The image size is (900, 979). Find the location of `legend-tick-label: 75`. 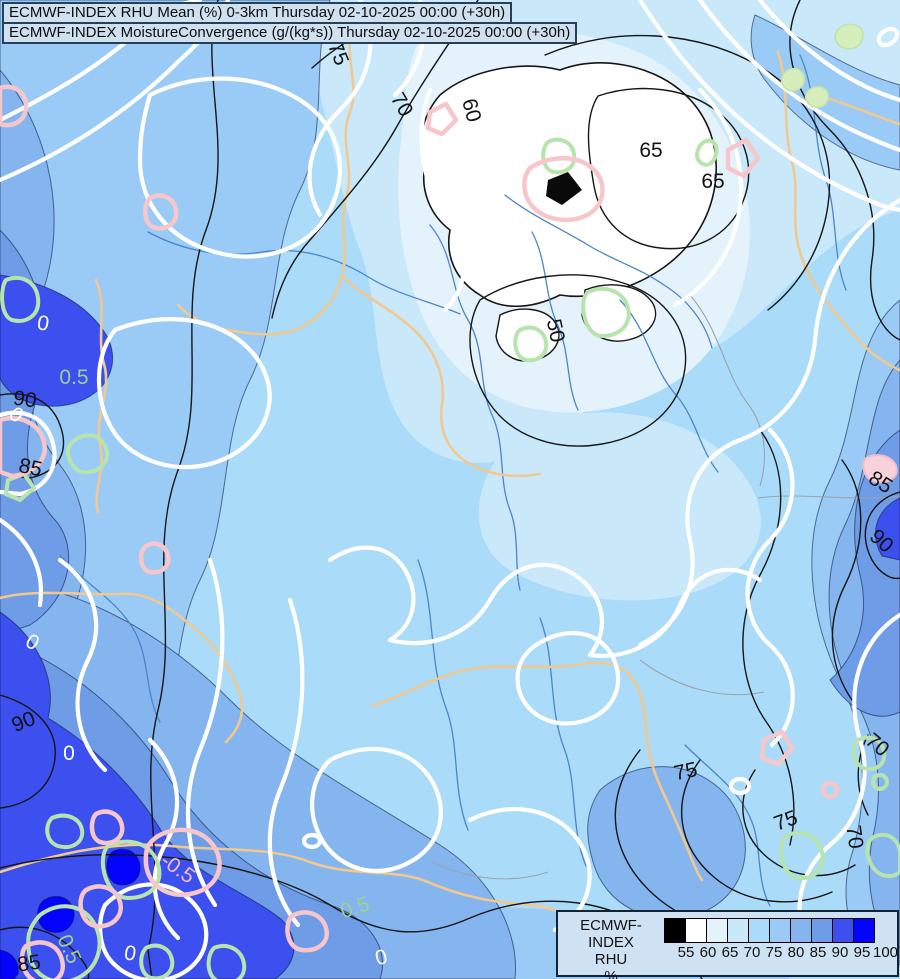

legend-tick-label: 75 is located at coordinates (774, 952).